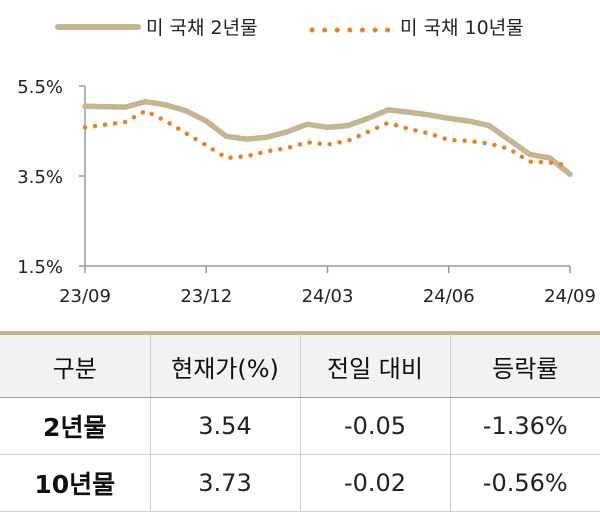  I want to click on row-2y-current: 3.54, so click(224, 426).